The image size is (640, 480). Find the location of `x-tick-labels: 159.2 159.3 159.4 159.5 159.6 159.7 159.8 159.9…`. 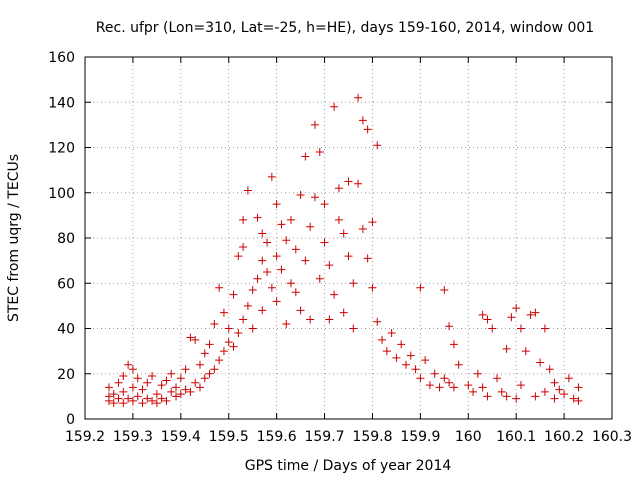

x-tick-labels: 159.2 159.3 159.4 159.5 159.6 159.7 159.8 159.9… is located at coordinates (348, 437).